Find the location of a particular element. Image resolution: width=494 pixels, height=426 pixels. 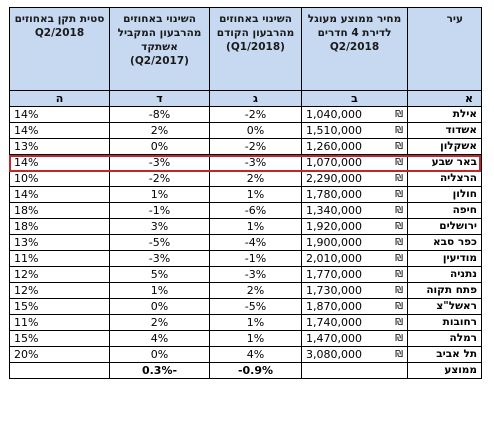

cell-change-q1: -5% is located at coordinates (255, 306).